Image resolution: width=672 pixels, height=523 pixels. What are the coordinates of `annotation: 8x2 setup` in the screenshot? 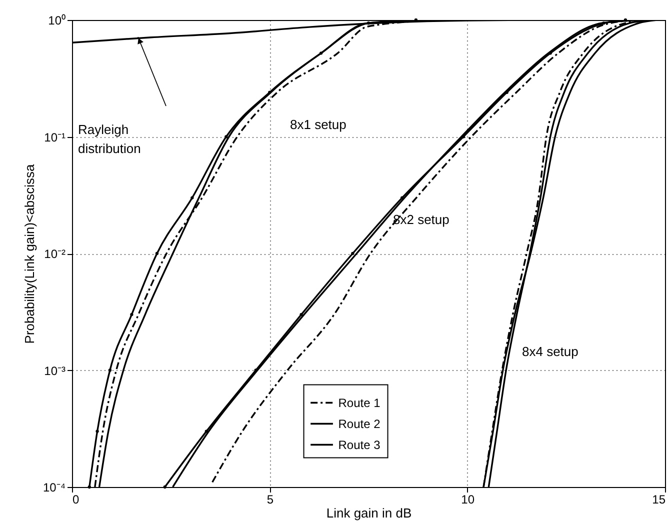 It's located at (421, 219).